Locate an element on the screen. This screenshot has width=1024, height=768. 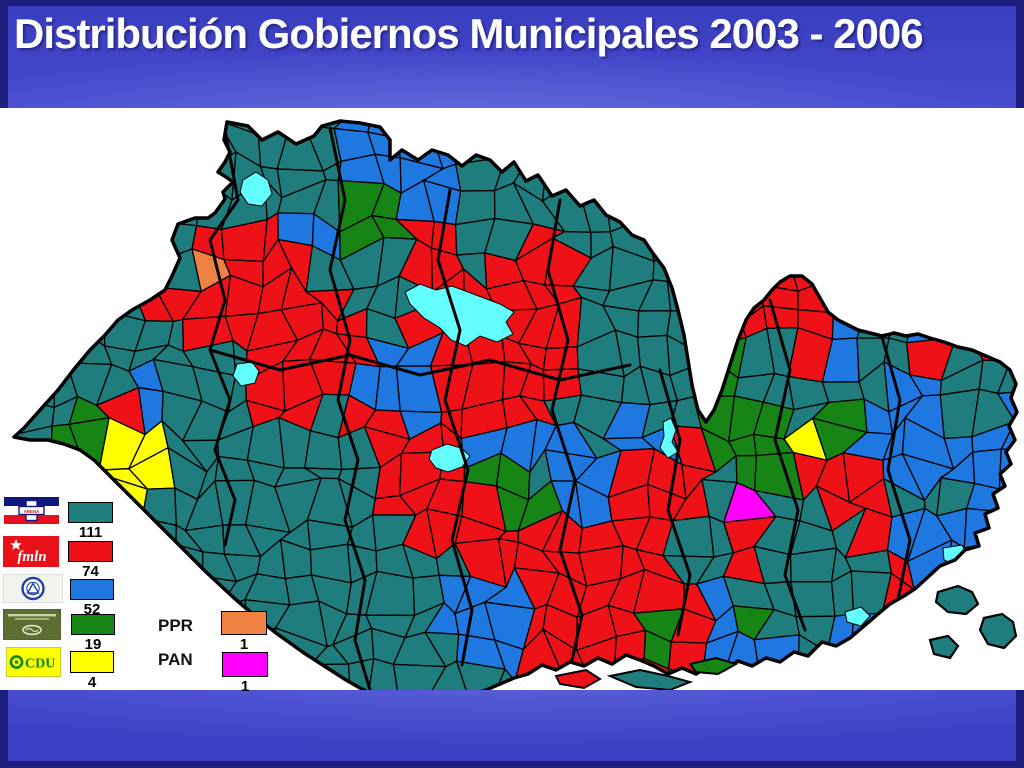
ppr-color-swatch is located at coordinates (244, 623).